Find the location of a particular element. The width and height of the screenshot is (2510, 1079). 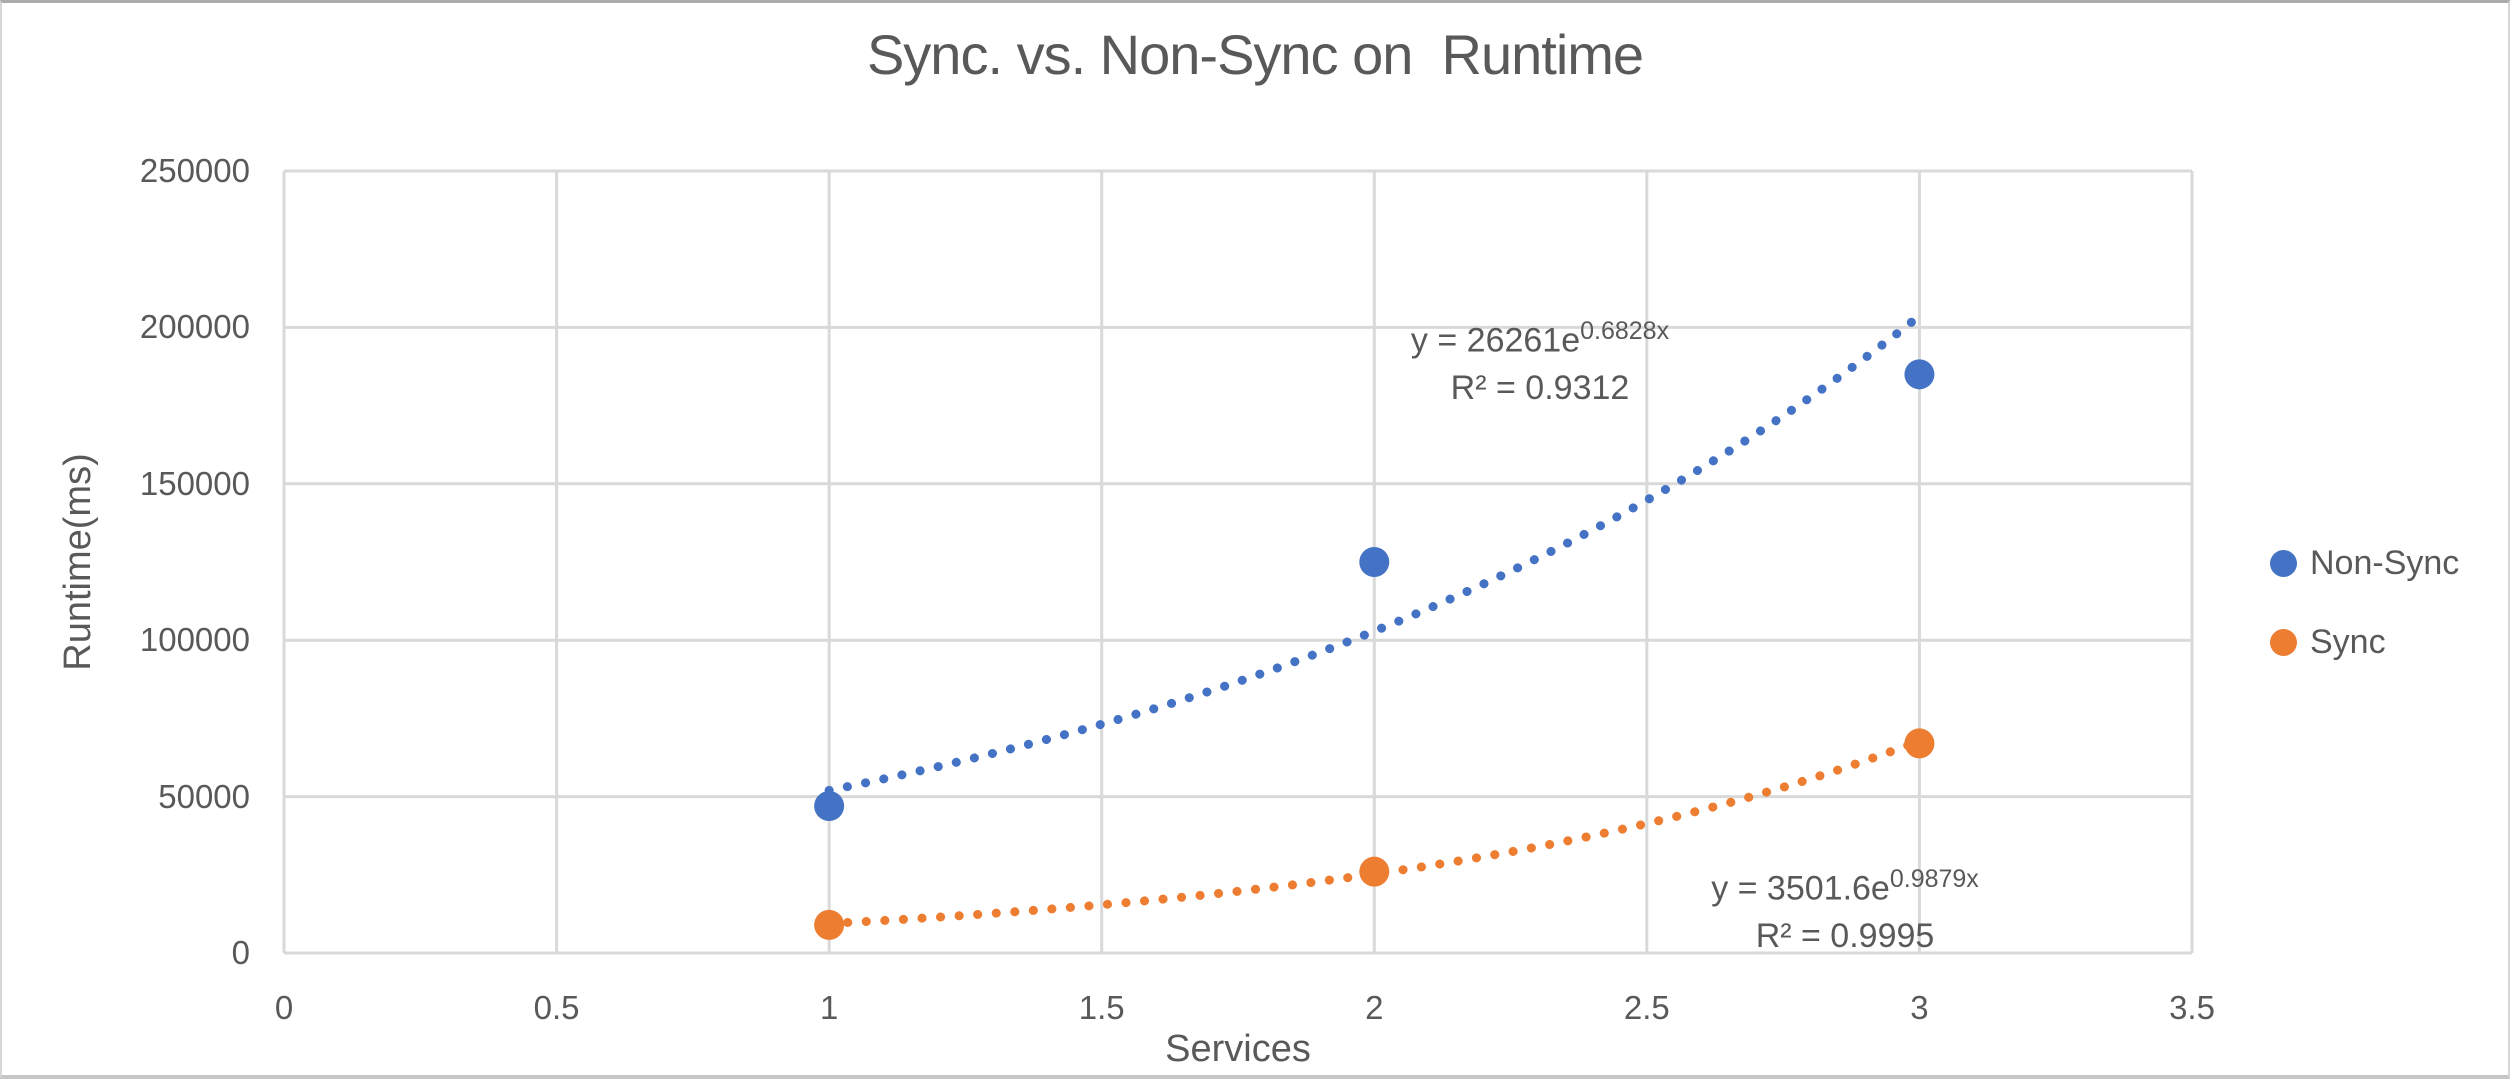

y-tick-label: 50000 is located at coordinates (204, 796).